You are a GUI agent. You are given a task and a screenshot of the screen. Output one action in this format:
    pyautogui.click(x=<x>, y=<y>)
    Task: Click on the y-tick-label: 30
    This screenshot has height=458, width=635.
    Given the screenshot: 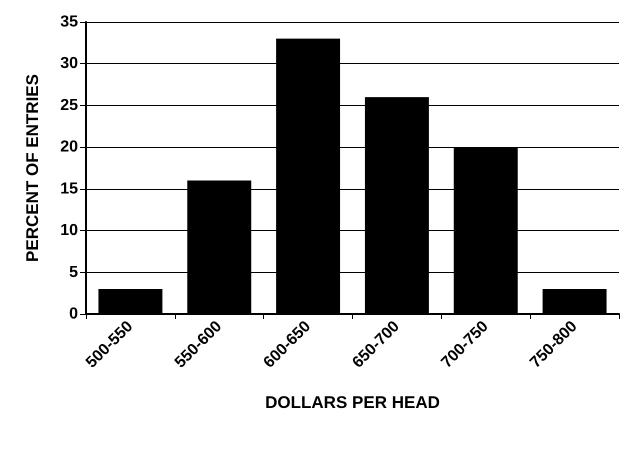 What is the action you would take?
    pyautogui.click(x=69, y=63)
    